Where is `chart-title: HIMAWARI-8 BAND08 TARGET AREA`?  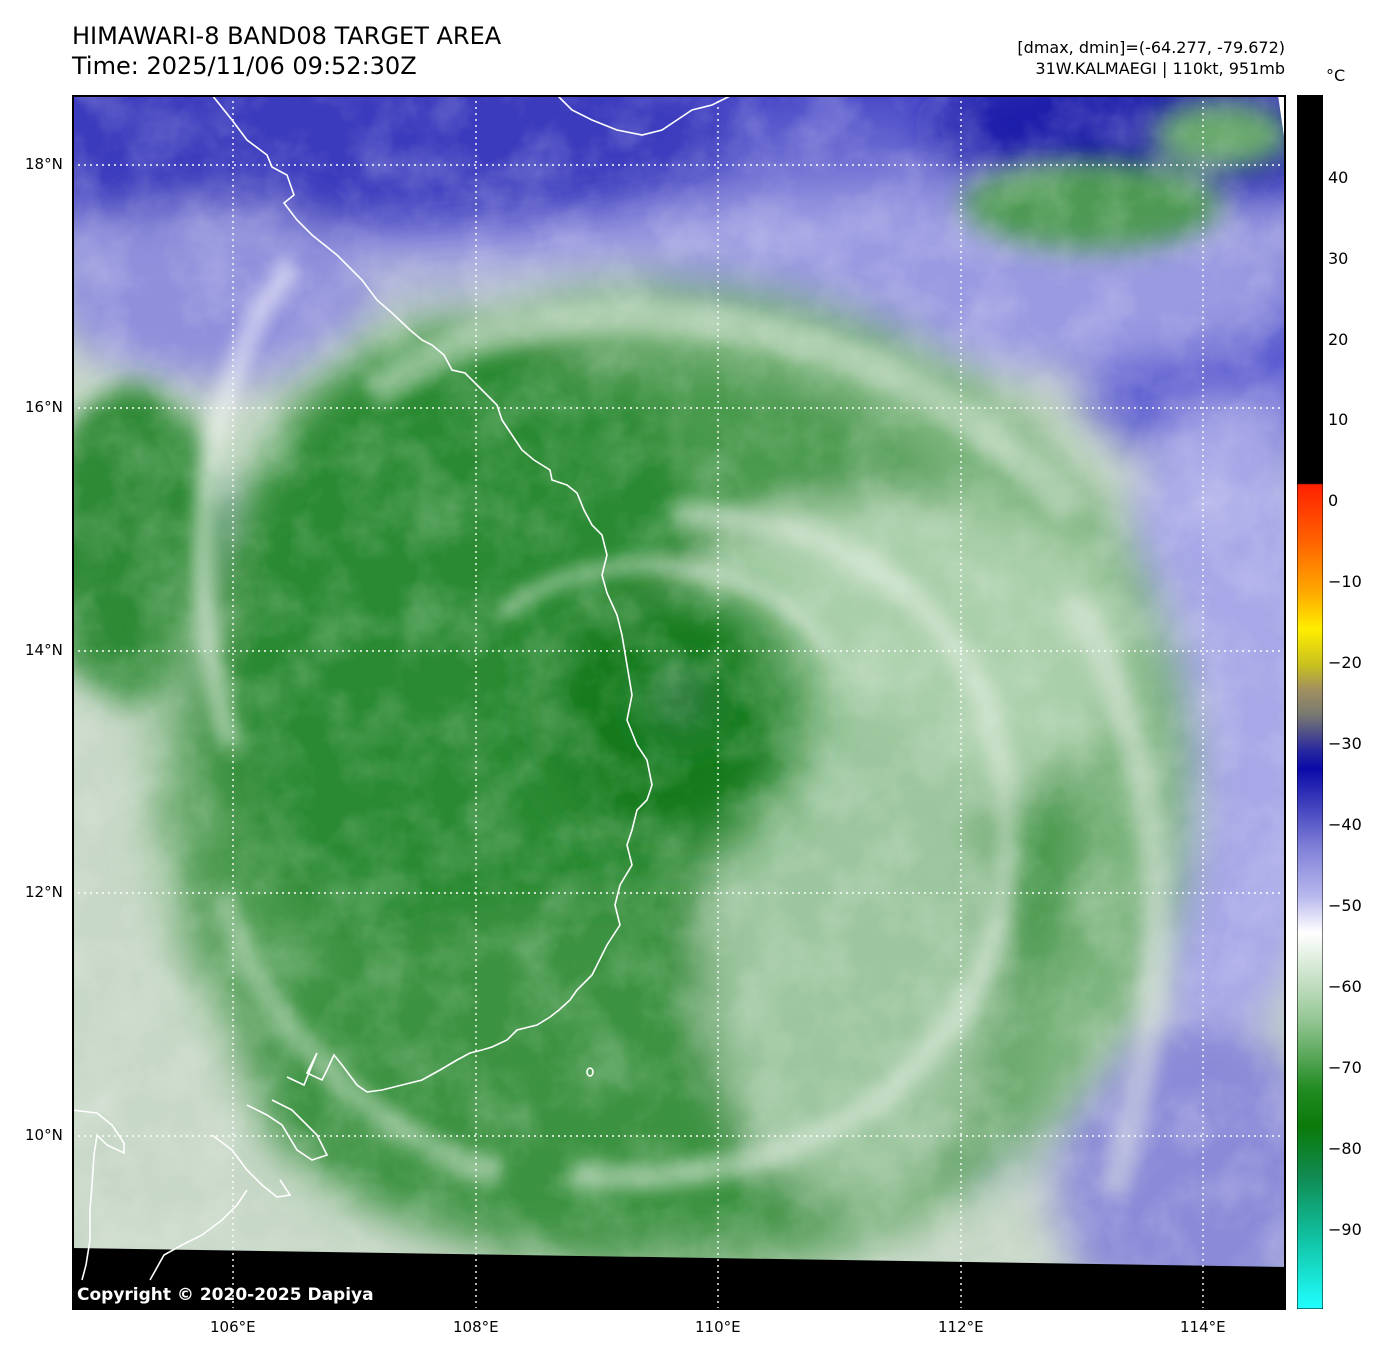
chart-title: HIMAWARI-8 BAND08 TARGET AREA is located at coordinates (287, 36).